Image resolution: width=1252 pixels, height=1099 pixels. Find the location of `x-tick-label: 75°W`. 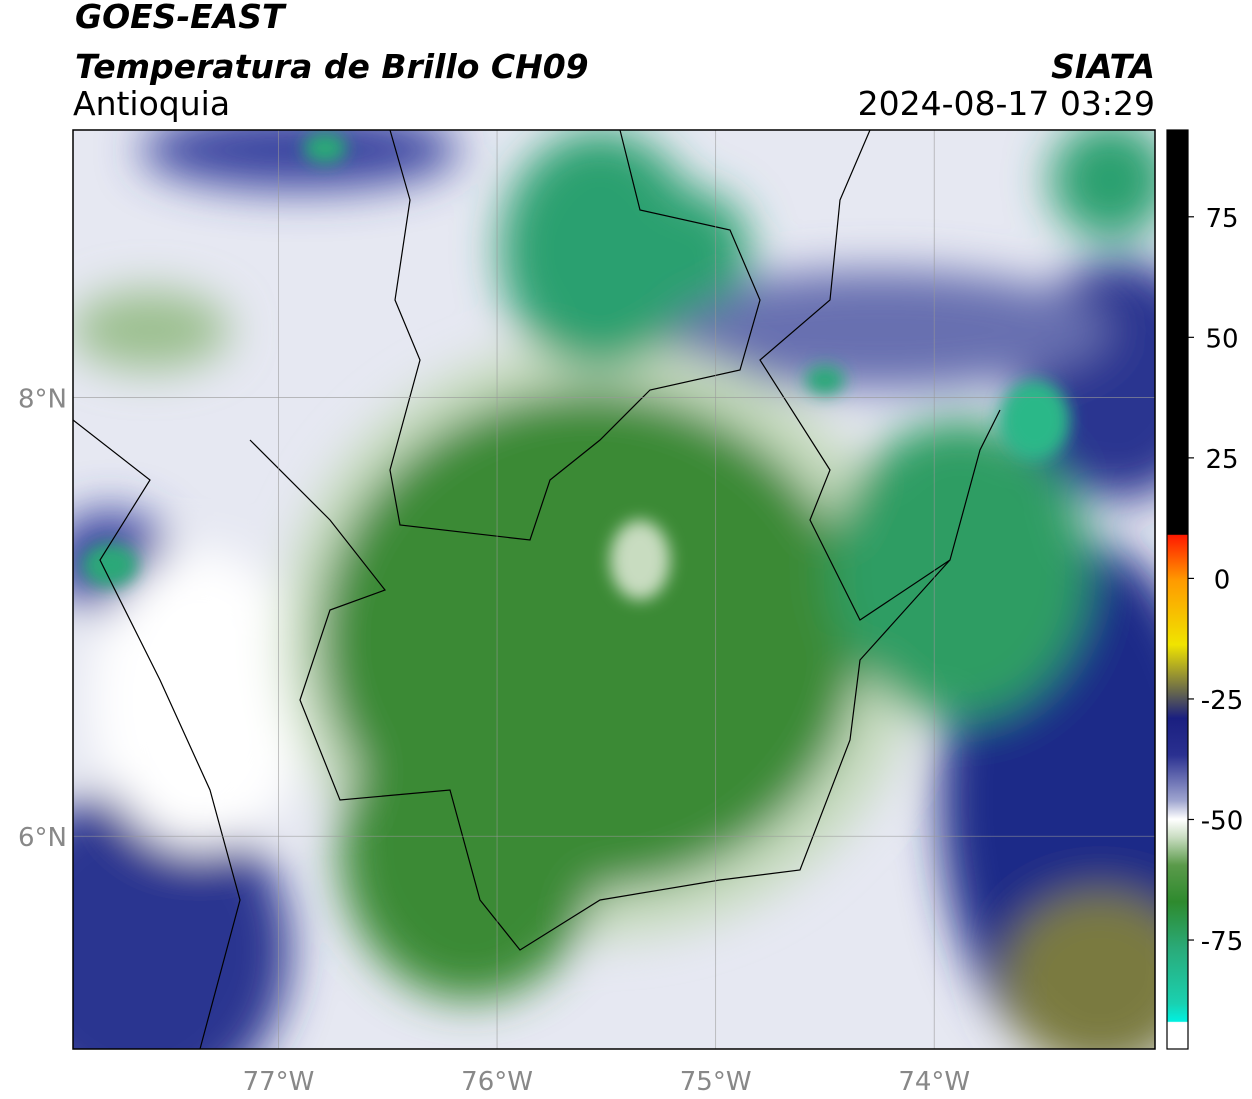

x-tick-label: 75°W is located at coordinates (716, 1082).